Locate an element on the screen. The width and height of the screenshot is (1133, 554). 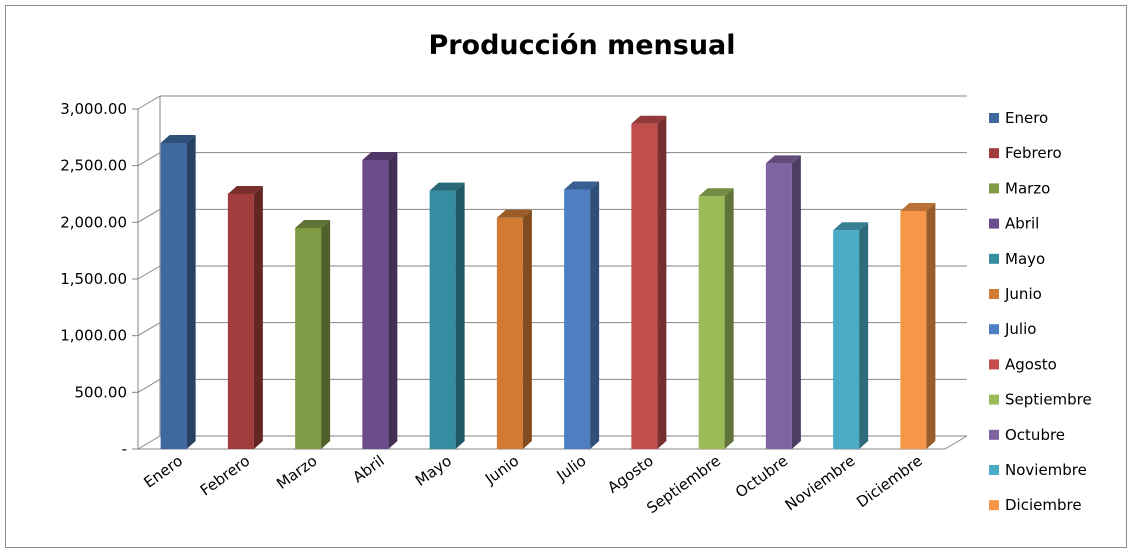
y-tick-label: 2,000.00 is located at coordinates (93, 222).